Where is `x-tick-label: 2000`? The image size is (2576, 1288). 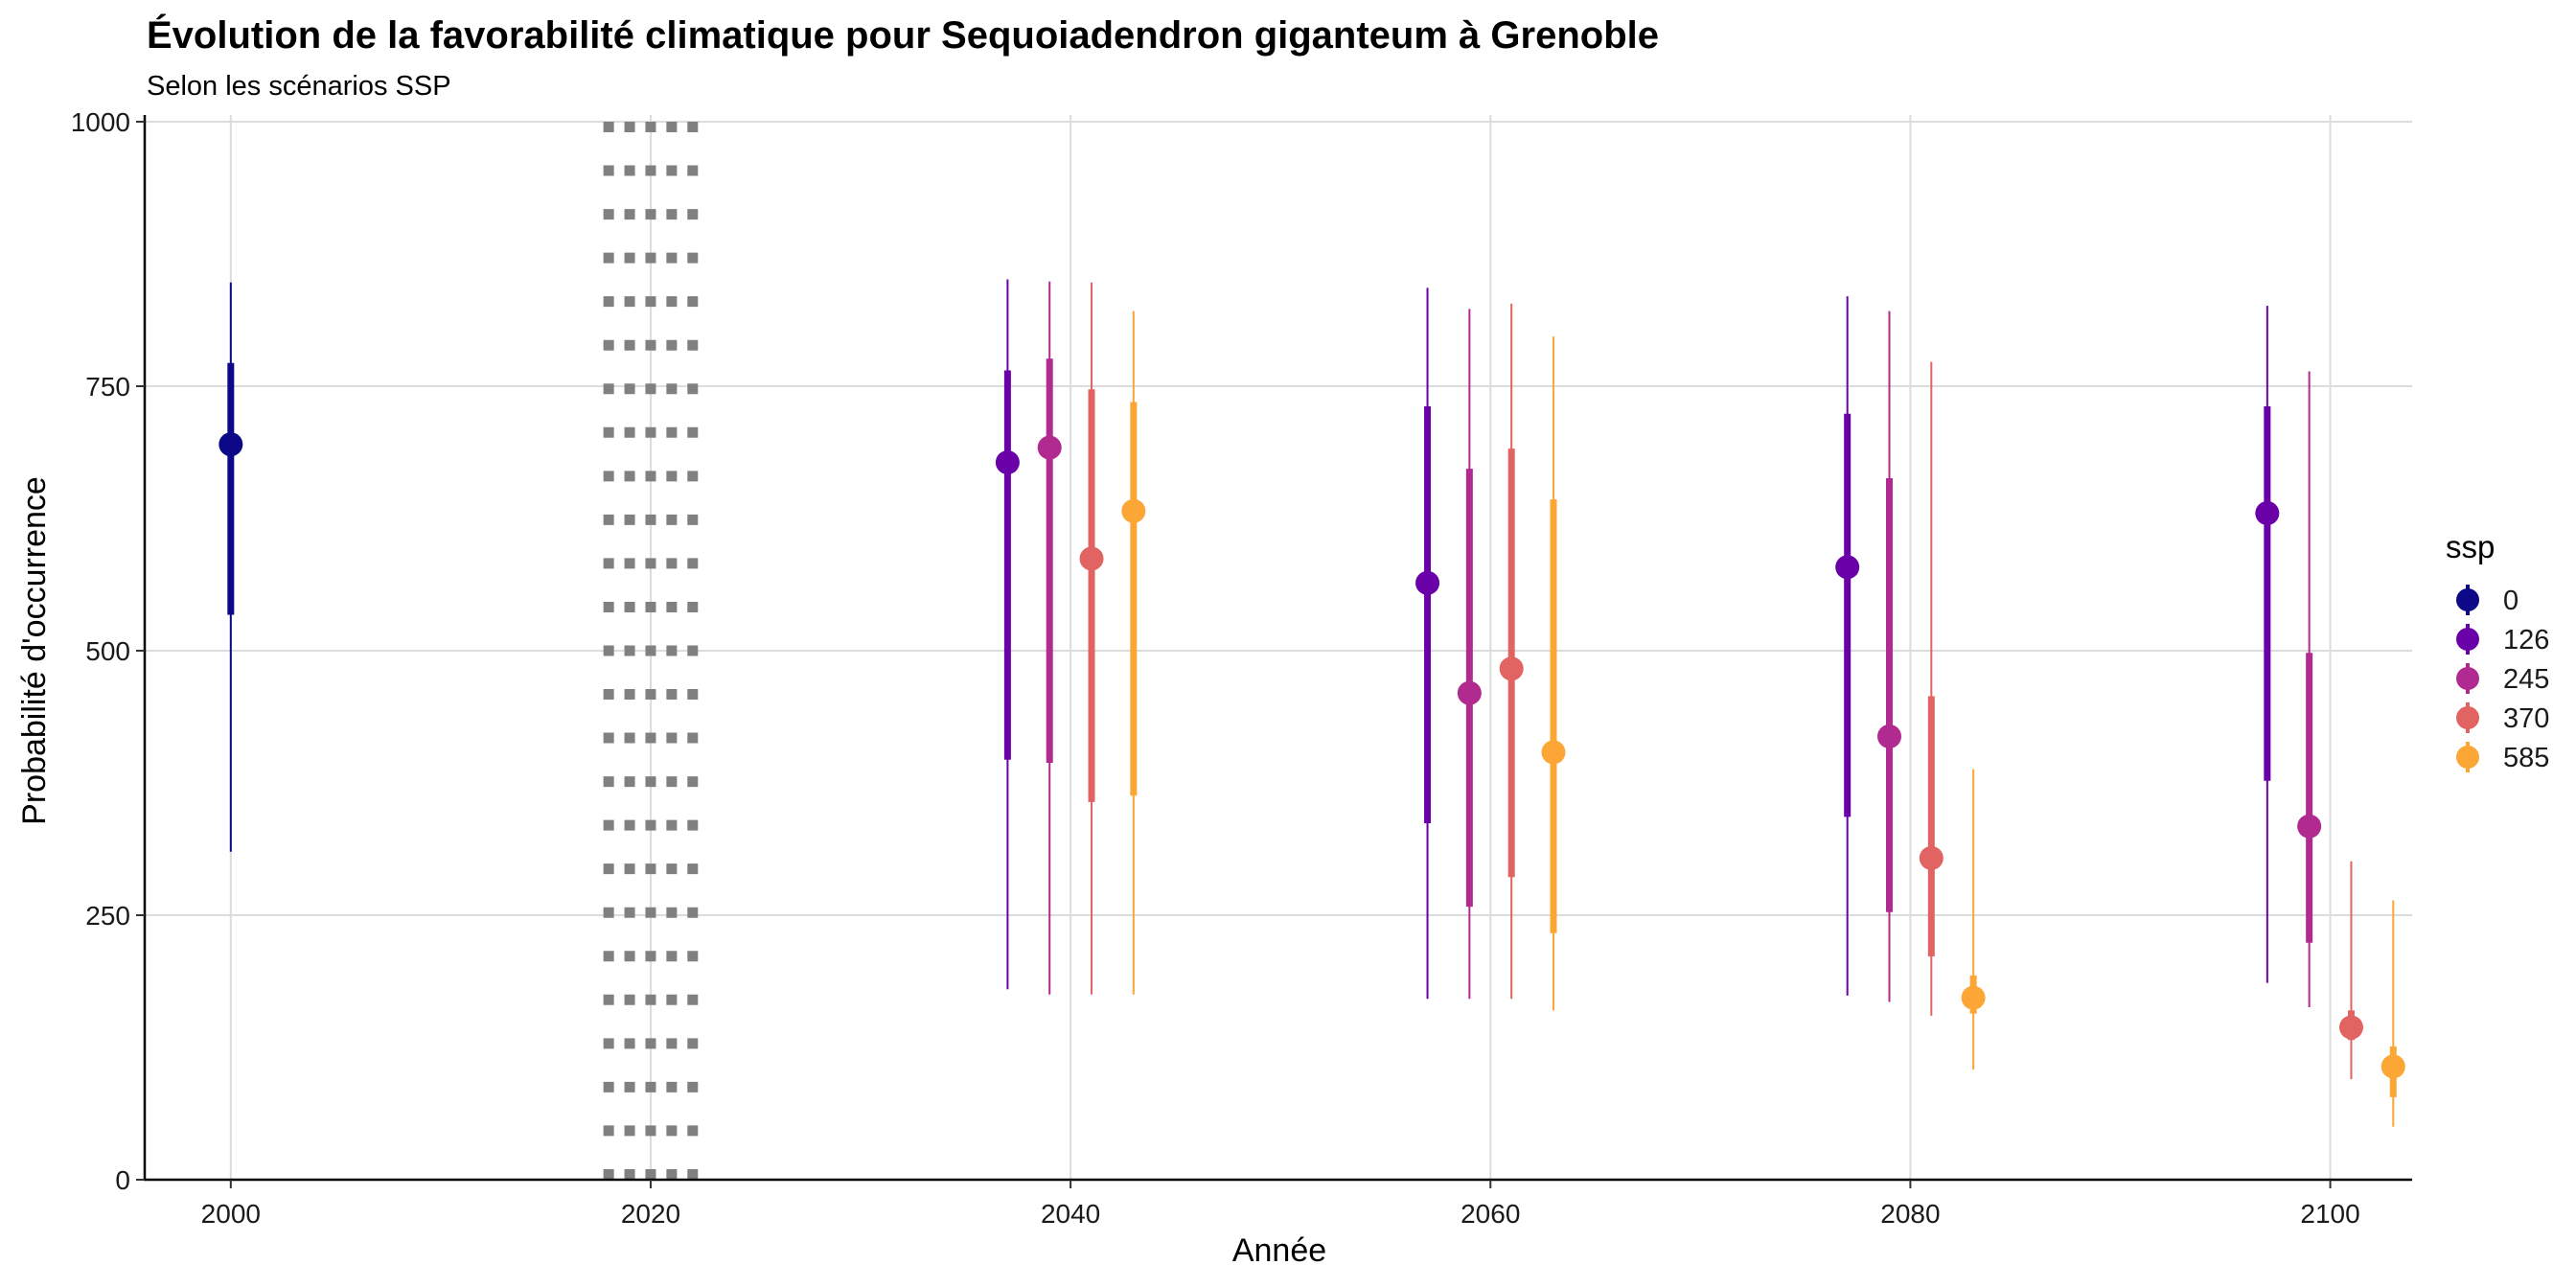
x-tick-label: 2000 is located at coordinates (231, 1214).